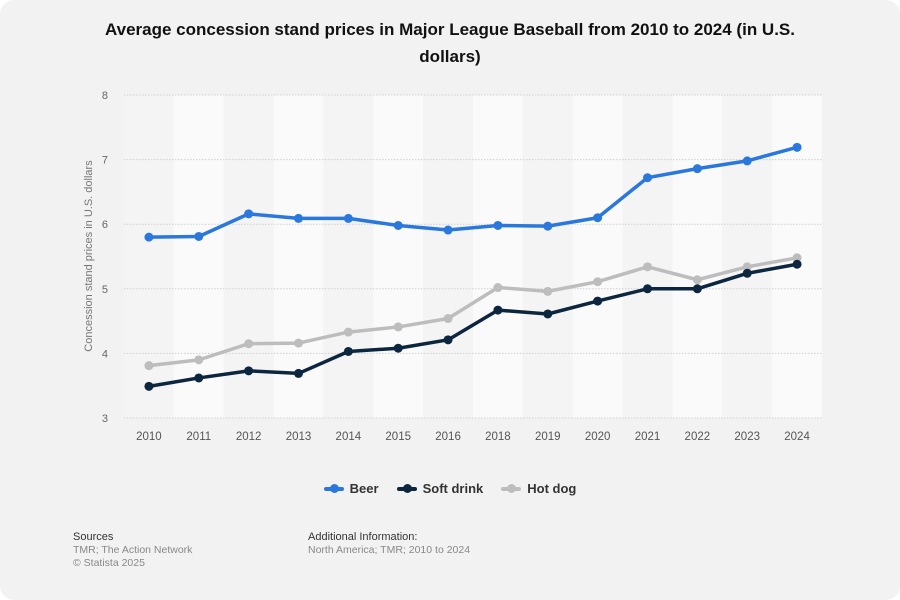  Describe the element at coordinates (552, 488) in the screenshot. I see `legend-label: Hot dog` at that location.